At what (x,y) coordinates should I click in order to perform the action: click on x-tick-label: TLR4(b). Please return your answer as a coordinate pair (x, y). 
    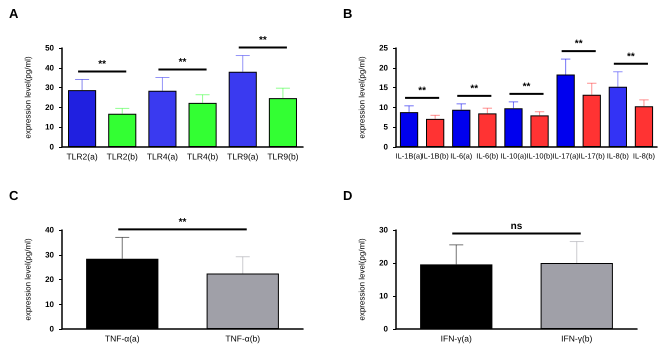
    Looking at the image, I should click on (202, 157).